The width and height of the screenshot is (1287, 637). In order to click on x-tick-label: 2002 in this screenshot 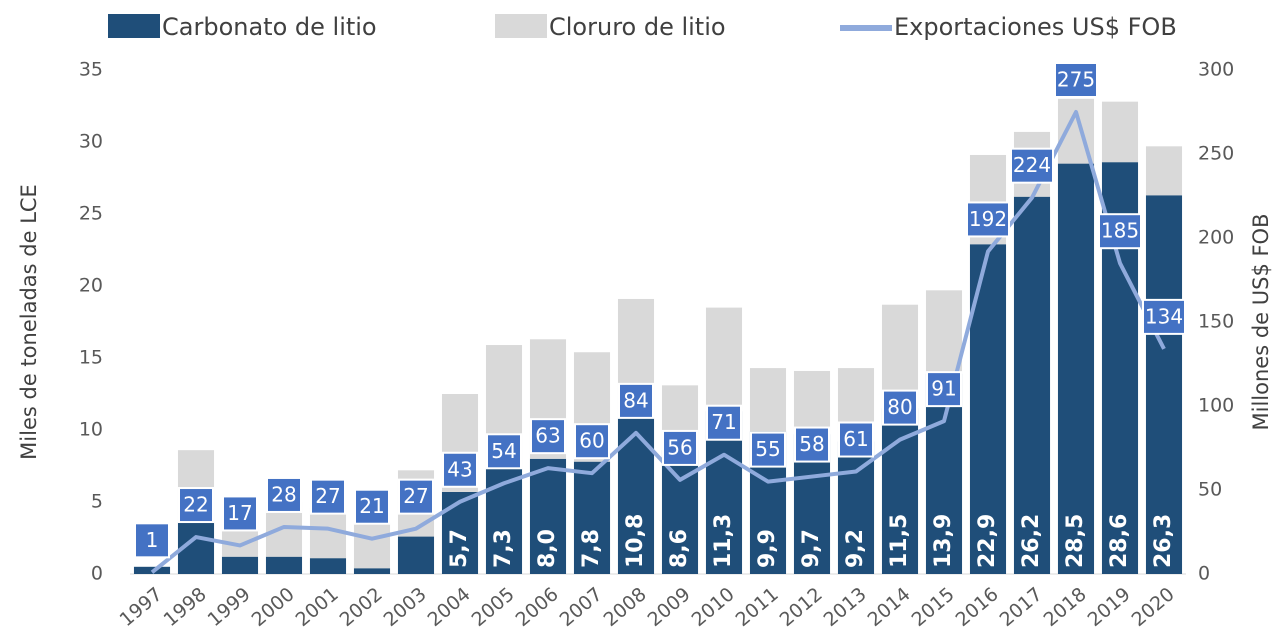, I will do `click(361, 607)`.